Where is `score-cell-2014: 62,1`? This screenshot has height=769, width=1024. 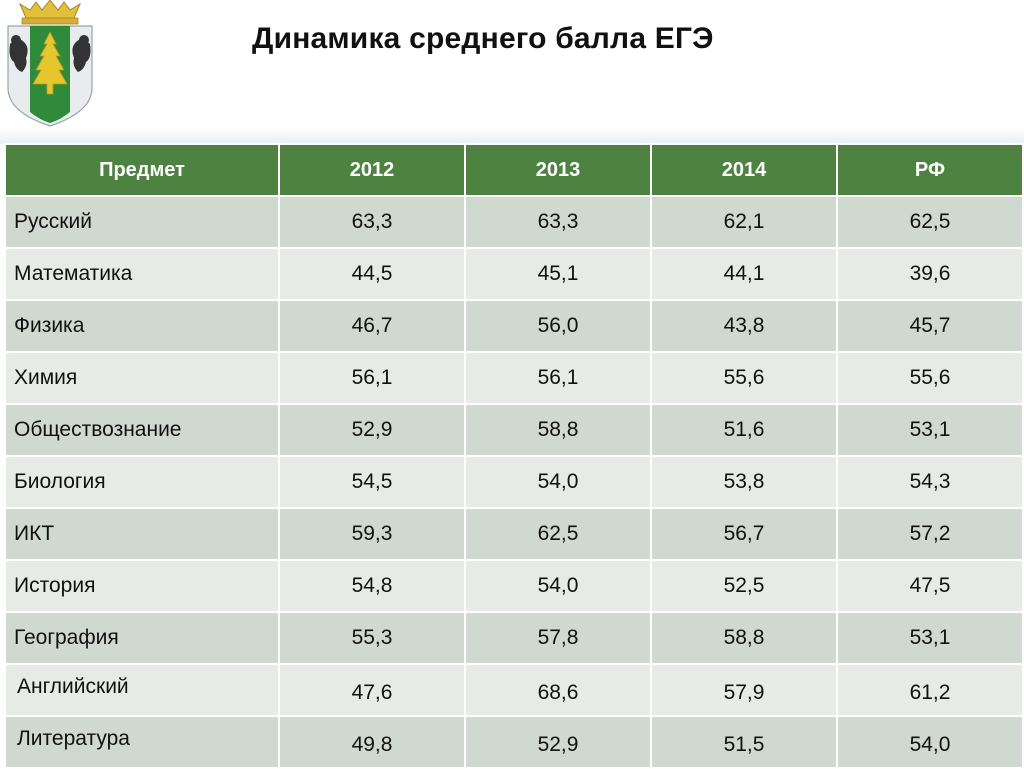 score-cell-2014: 62,1 is located at coordinates (744, 222).